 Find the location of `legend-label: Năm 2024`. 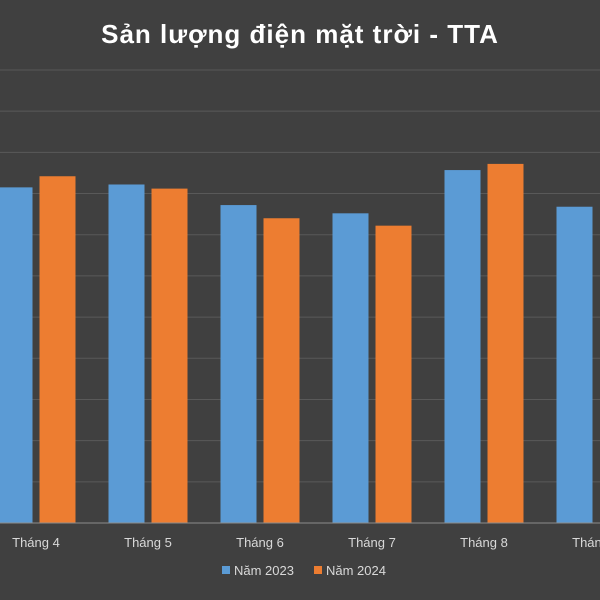

legend-label: Năm 2024 is located at coordinates (356, 570).